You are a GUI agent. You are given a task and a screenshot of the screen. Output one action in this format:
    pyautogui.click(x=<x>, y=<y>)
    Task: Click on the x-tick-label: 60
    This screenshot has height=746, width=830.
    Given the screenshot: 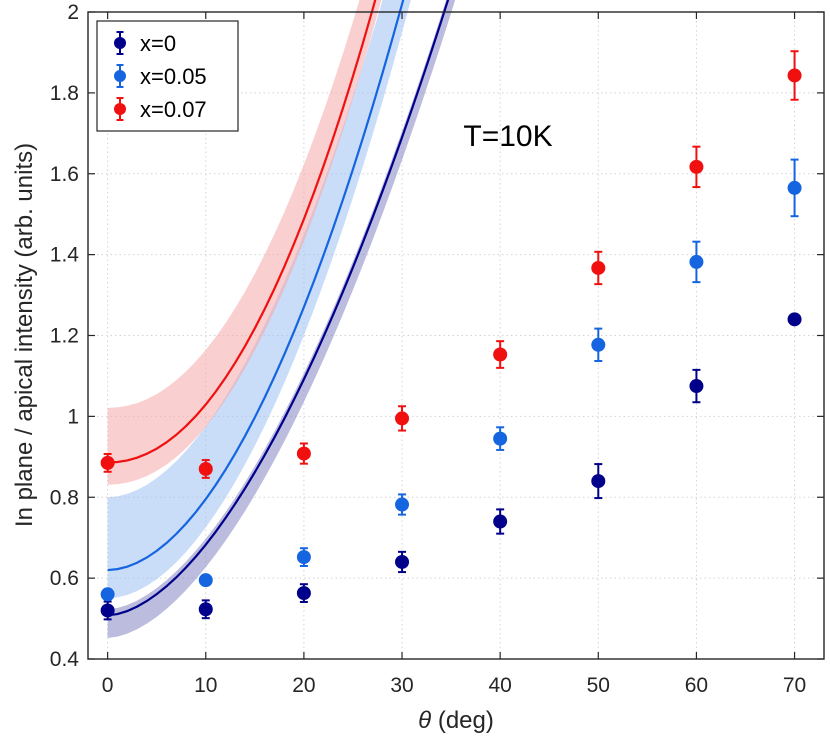 What is the action you would take?
    pyautogui.click(x=696, y=685)
    